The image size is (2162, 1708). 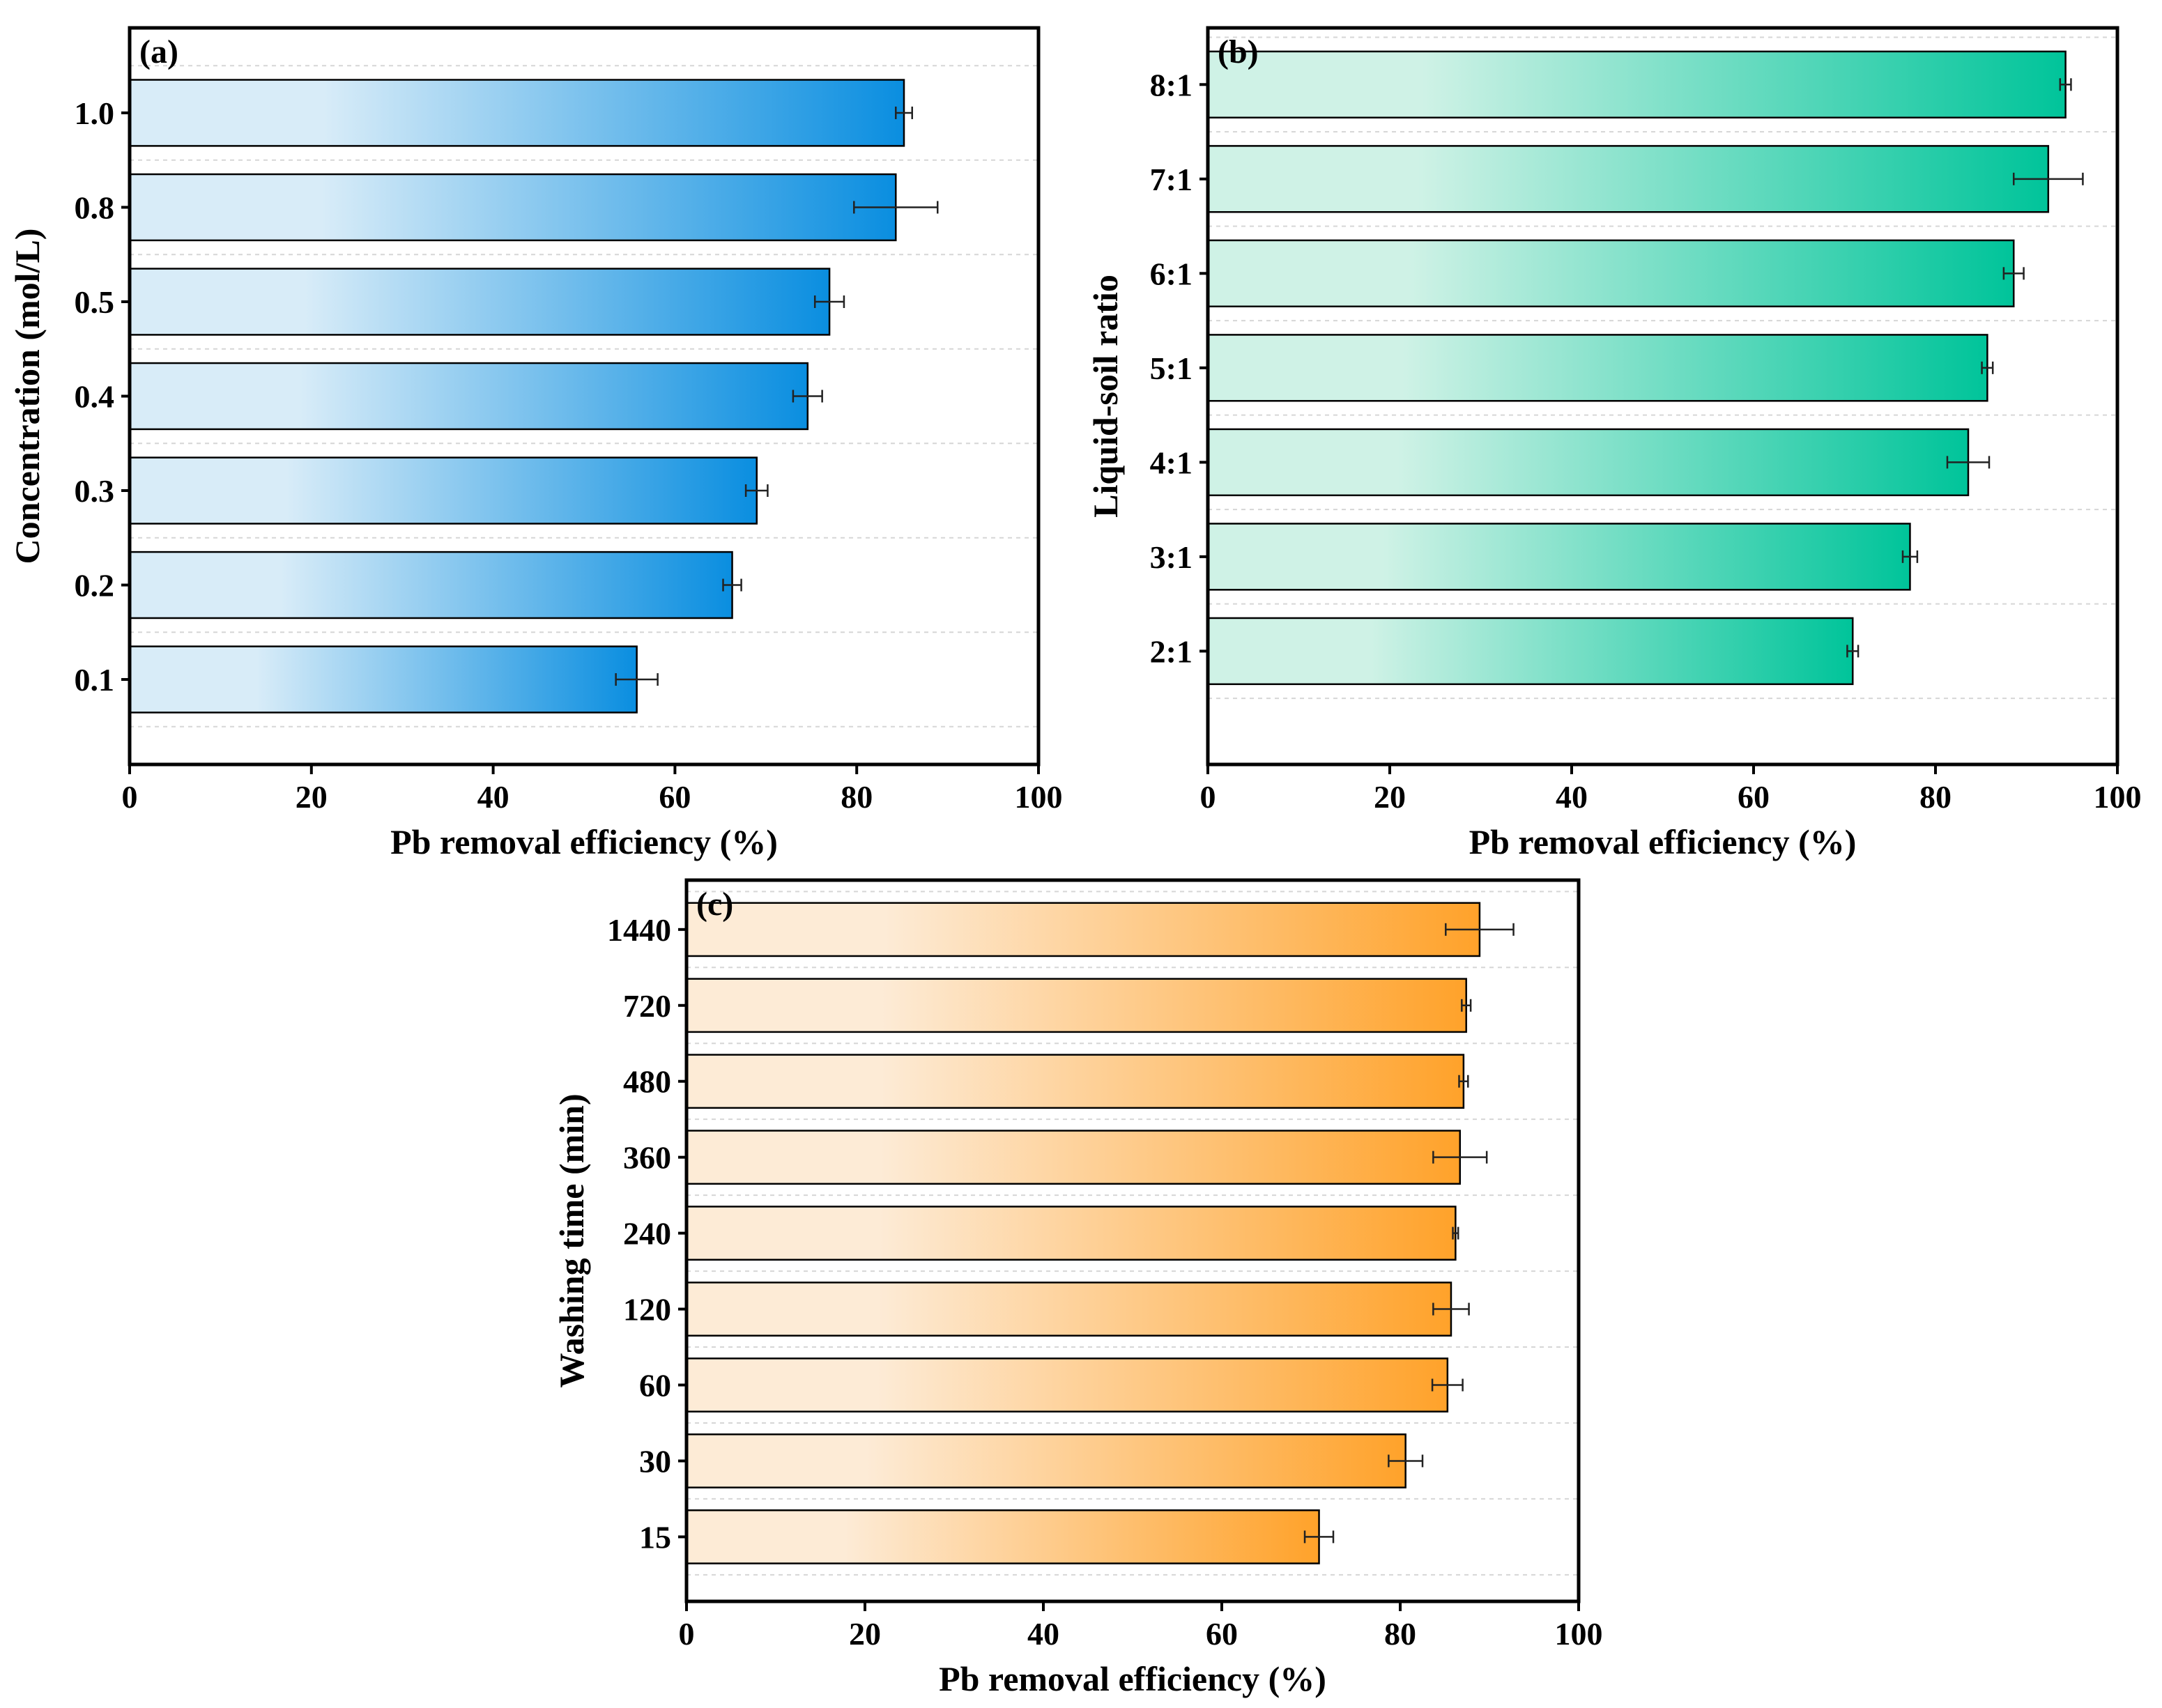 I want to click on y-tick-label: 0.8, so click(x=95, y=207).